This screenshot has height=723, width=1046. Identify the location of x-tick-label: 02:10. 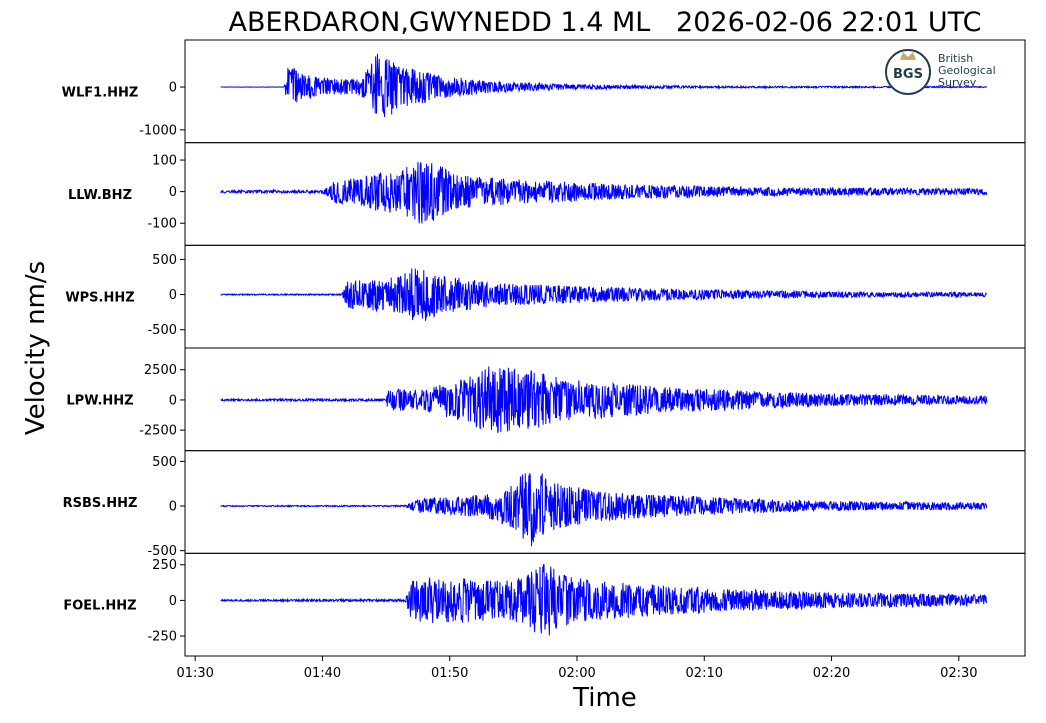
(704, 673).